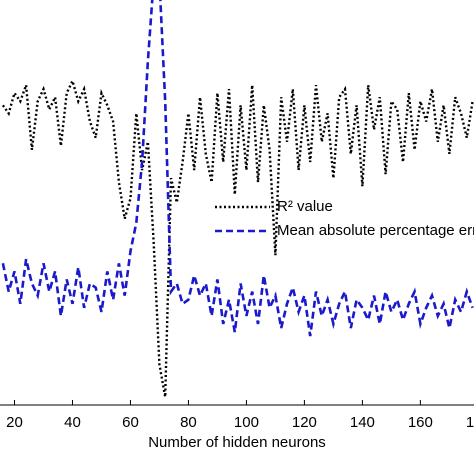  I want to click on x-axis-label: Number of hidden neurons, so click(237, 442).